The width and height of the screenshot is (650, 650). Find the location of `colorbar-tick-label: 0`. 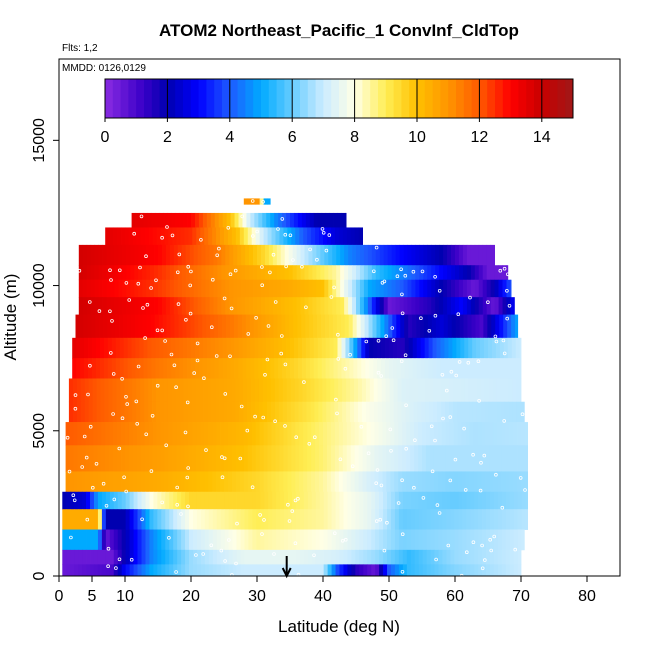

colorbar-tick-label: 0 is located at coordinates (105, 137).